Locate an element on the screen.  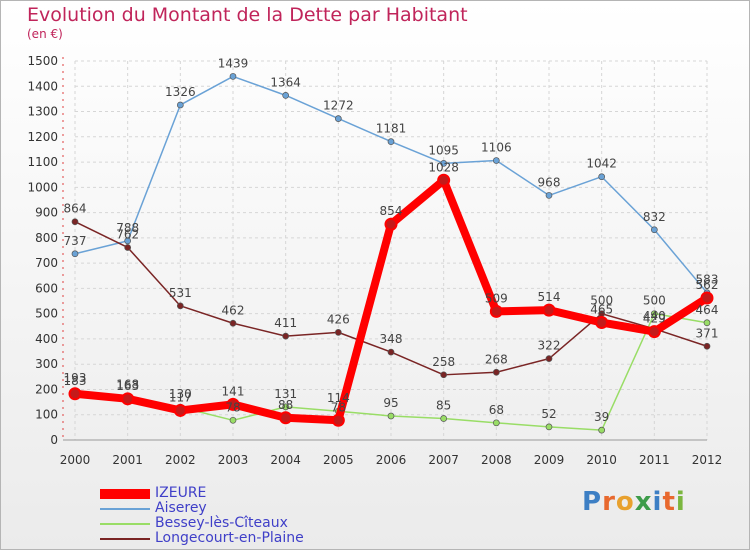
data-label: 131 is located at coordinates (285, 394).